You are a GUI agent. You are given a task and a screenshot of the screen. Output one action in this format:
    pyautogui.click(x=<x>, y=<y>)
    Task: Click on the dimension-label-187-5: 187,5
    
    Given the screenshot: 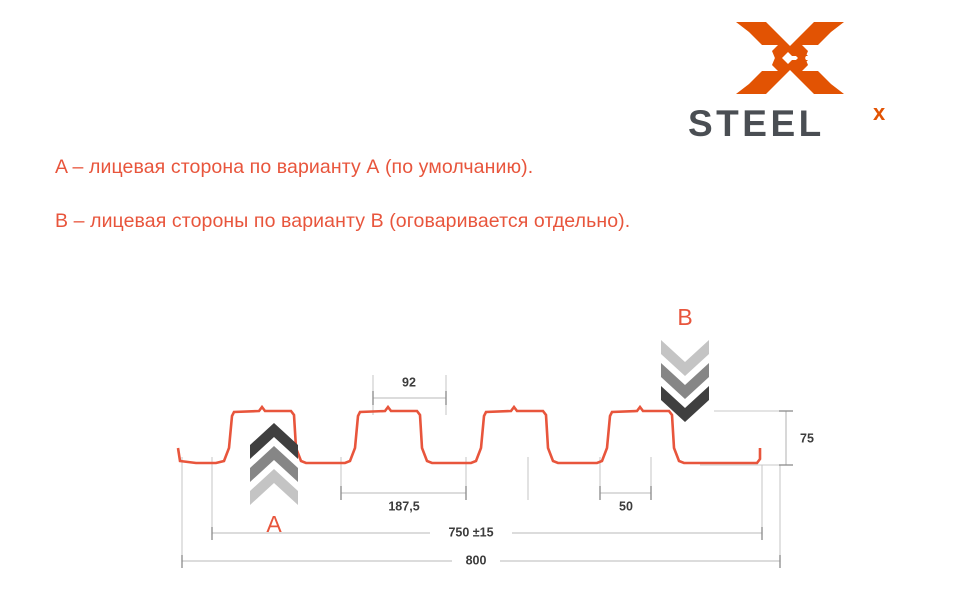 What is the action you would take?
    pyautogui.click(x=403, y=506)
    